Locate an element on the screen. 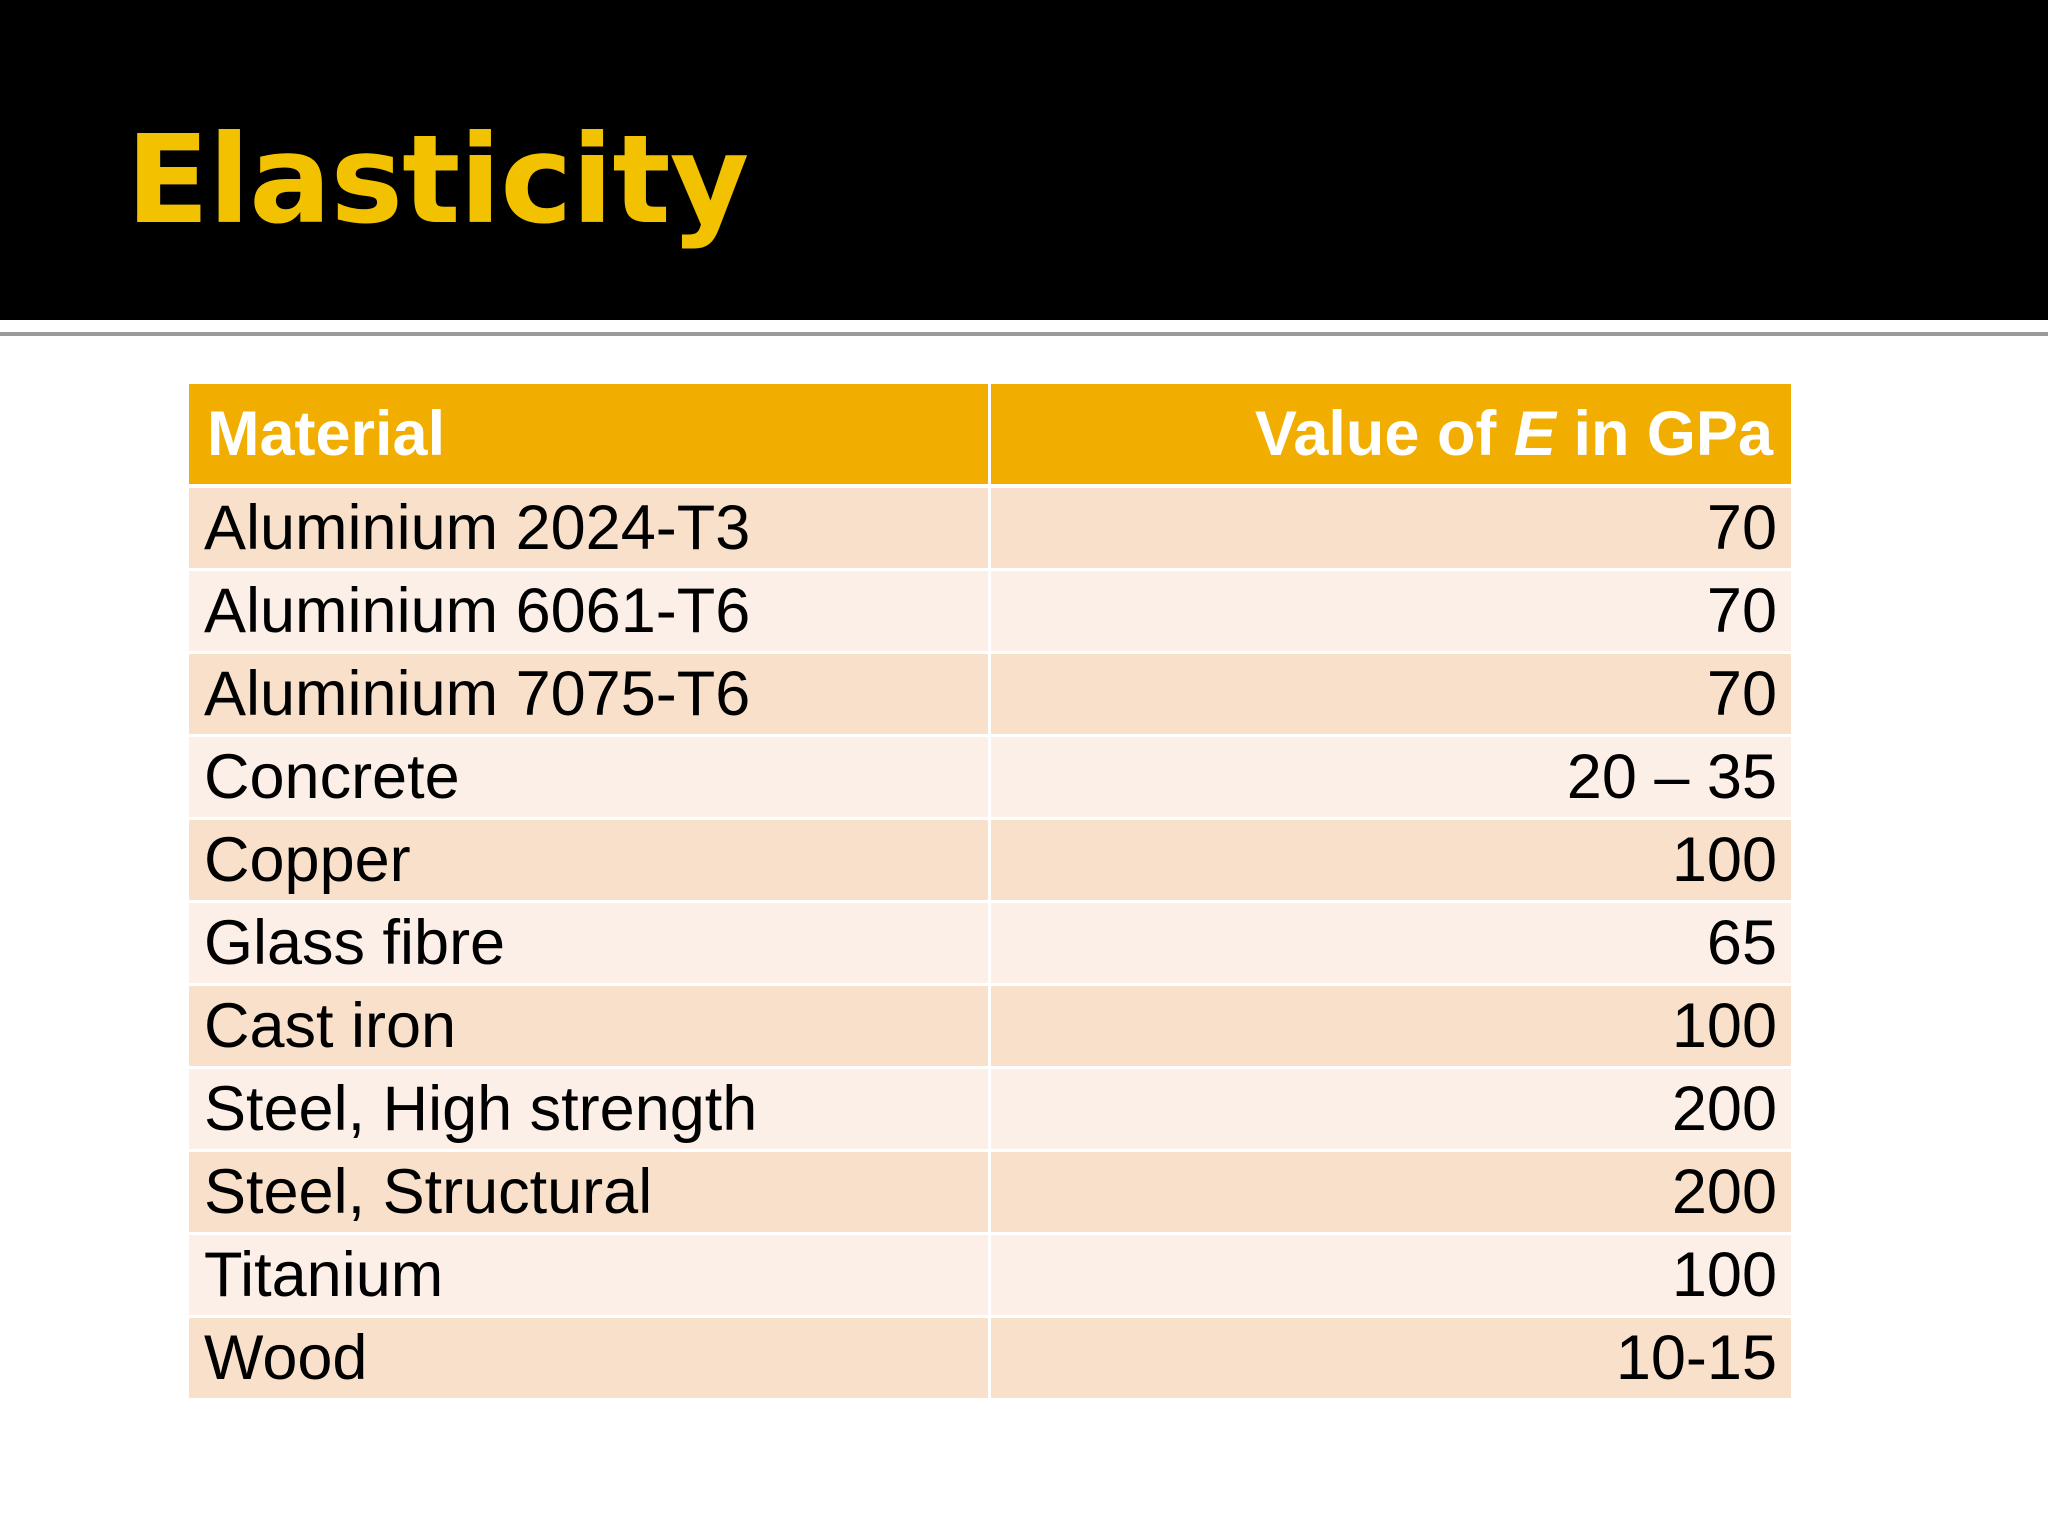 The height and width of the screenshot is (1536, 2048). table-row: Steel, High strength 200 is located at coordinates (990, 1109).